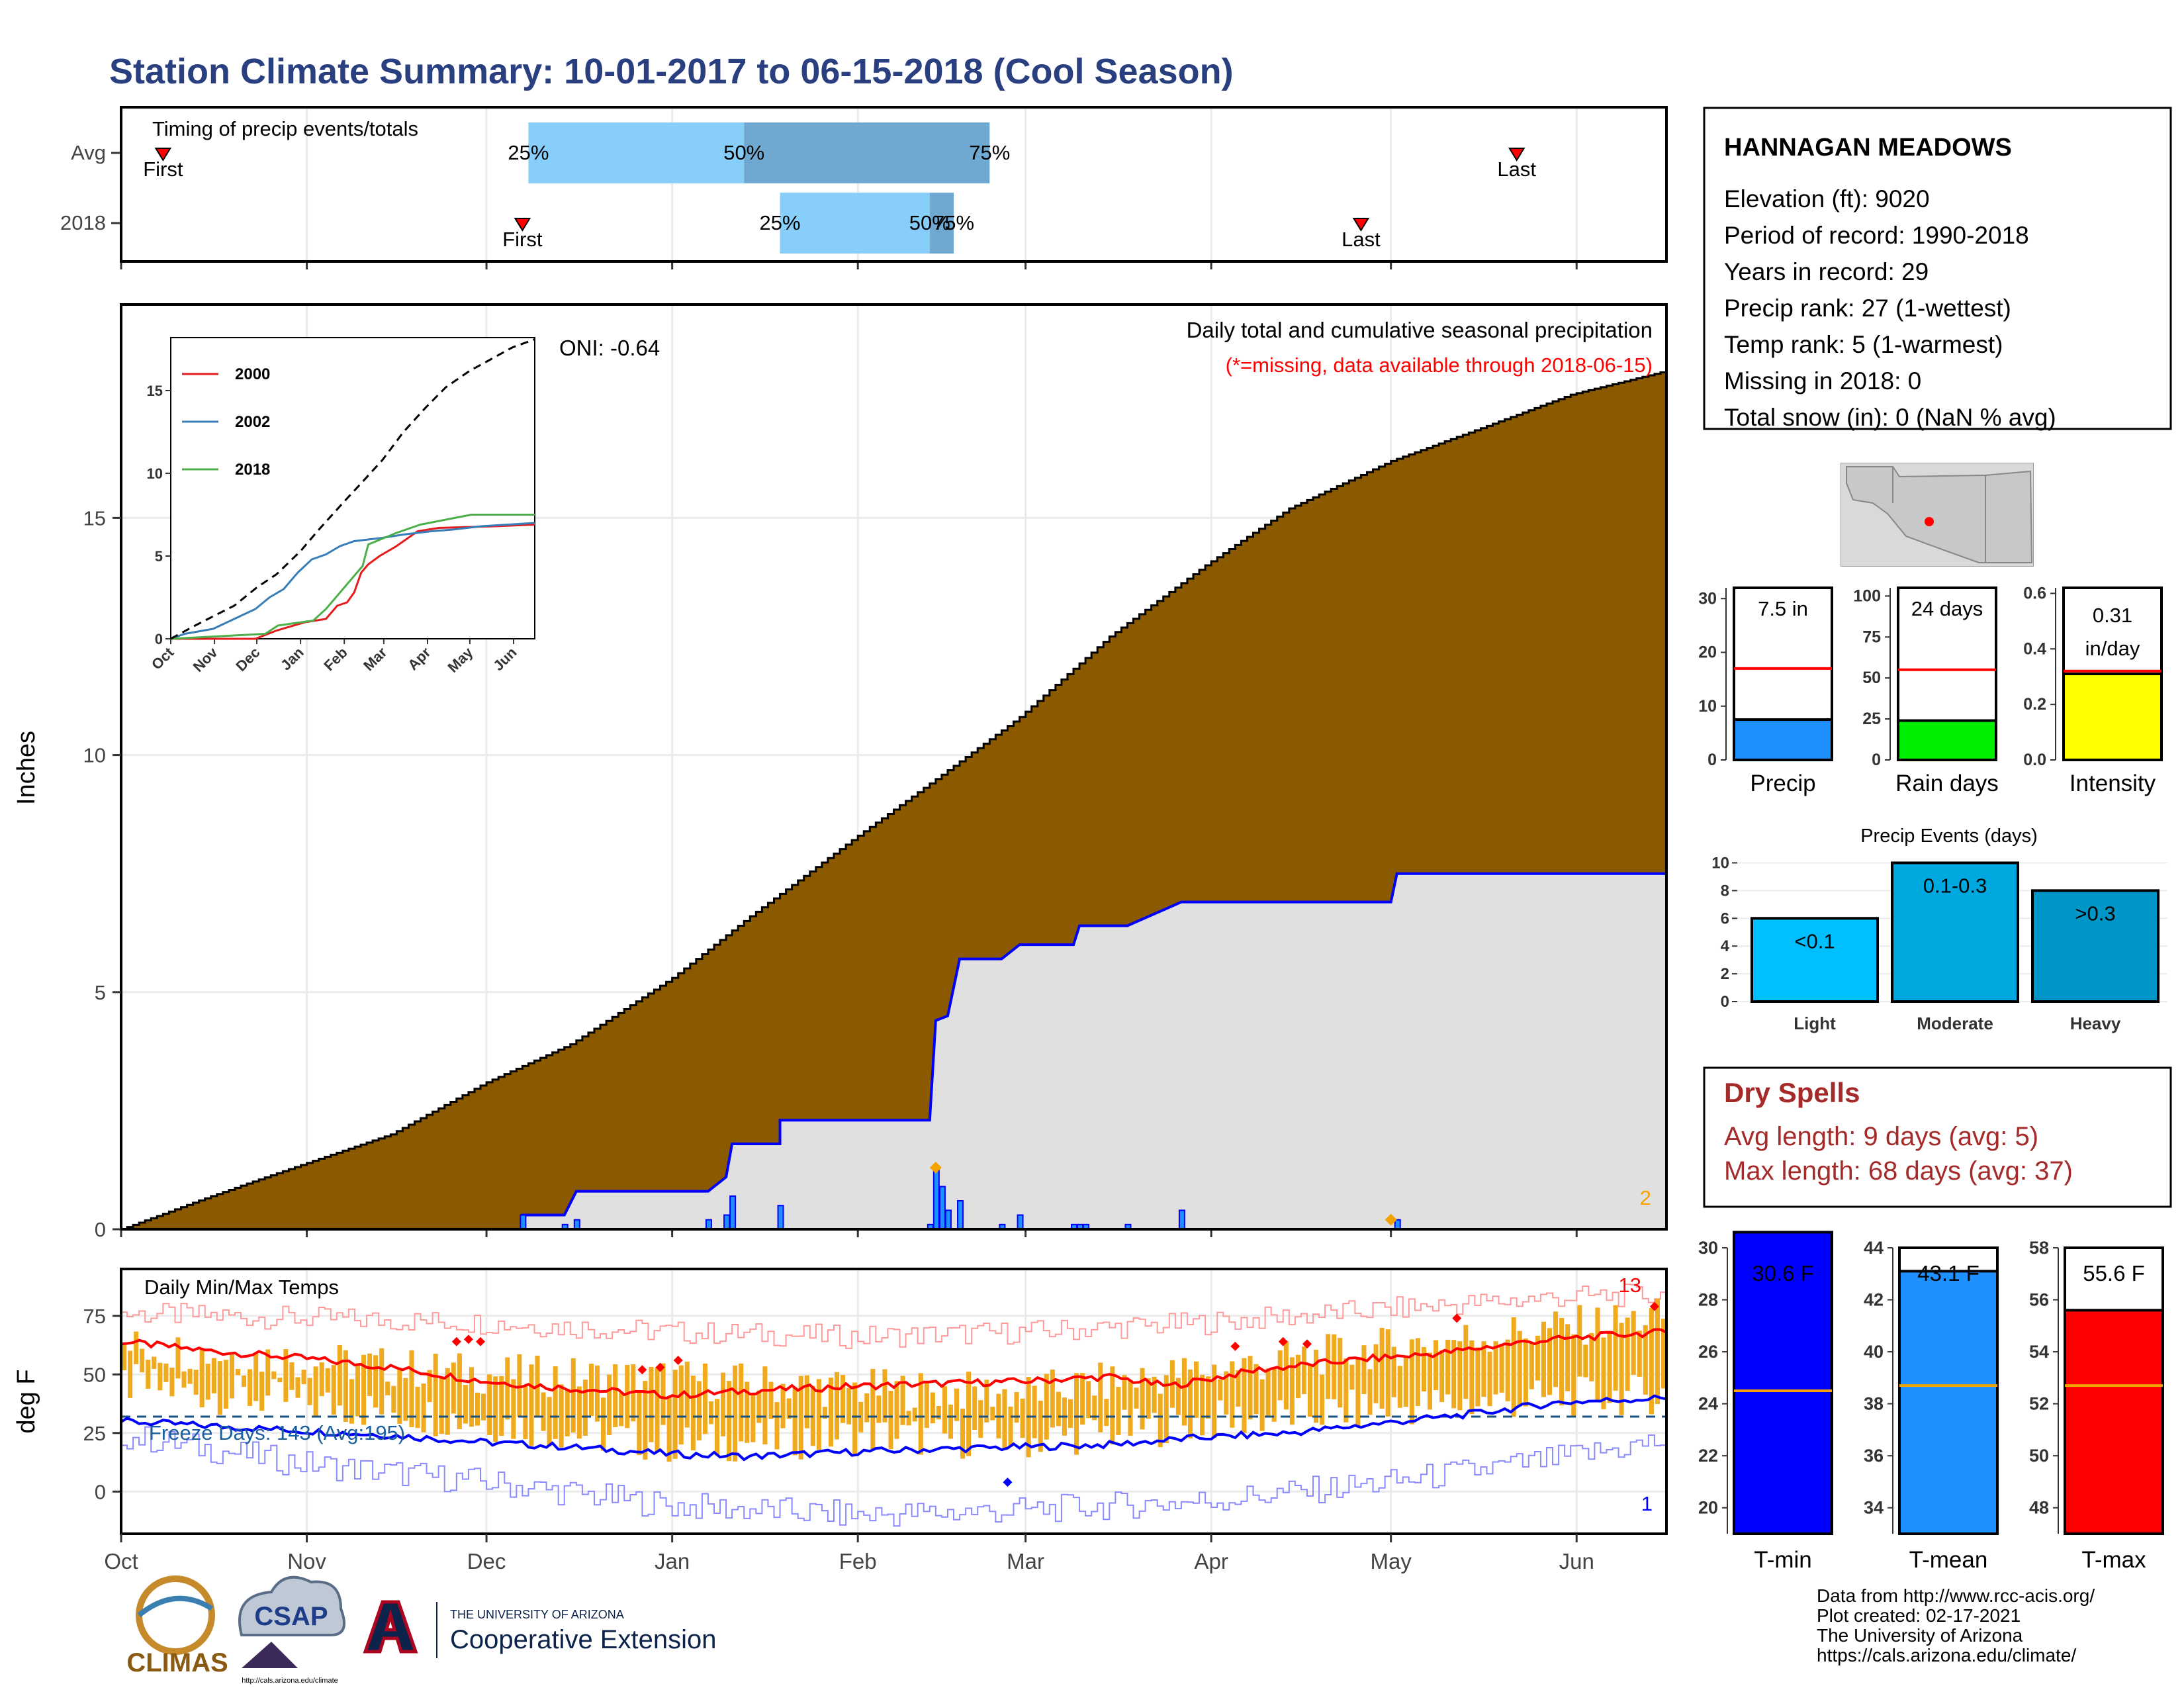 Image resolution: width=2184 pixels, height=1688 pixels. What do you see at coordinates (1920, 1635) in the screenshot?
I see `footer-line: The University of Arizona` at bounding box center [1920, 1635].